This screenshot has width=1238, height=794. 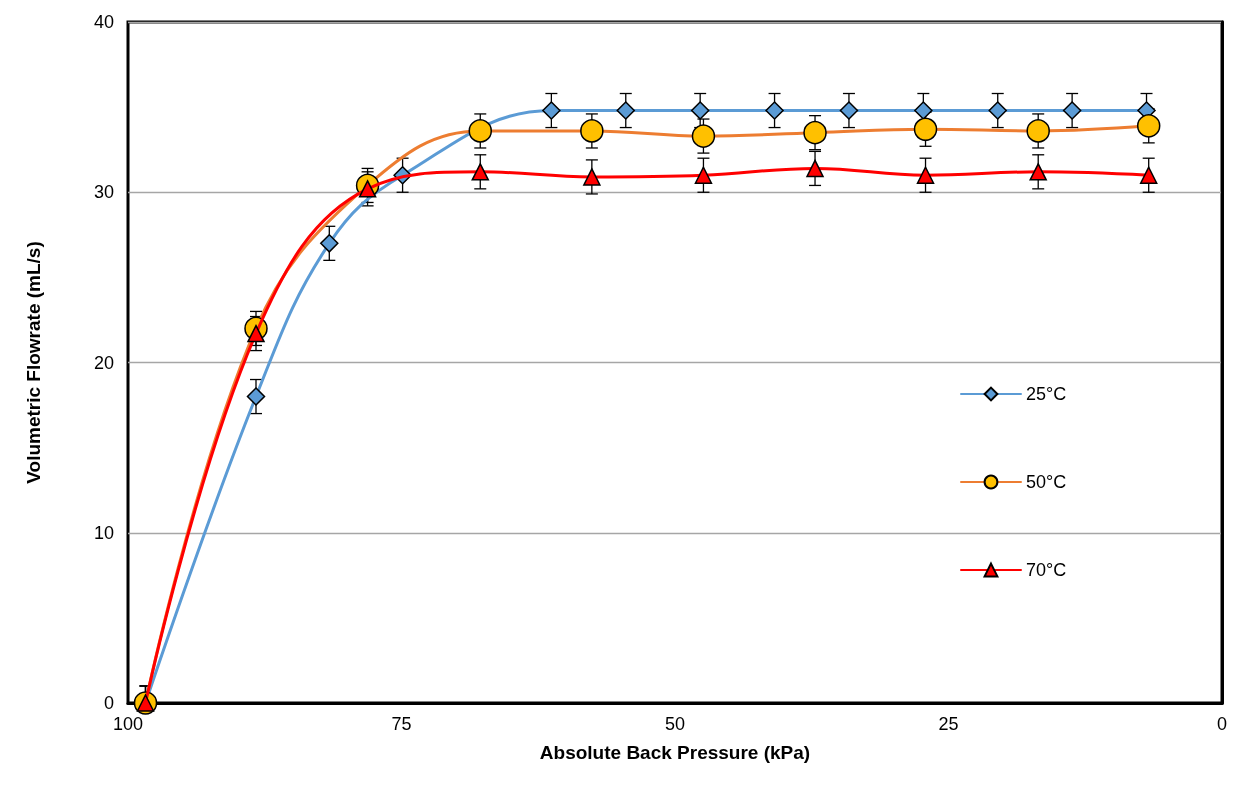 I want to click on y-tick-label: 30, so click(x=103, y=192).